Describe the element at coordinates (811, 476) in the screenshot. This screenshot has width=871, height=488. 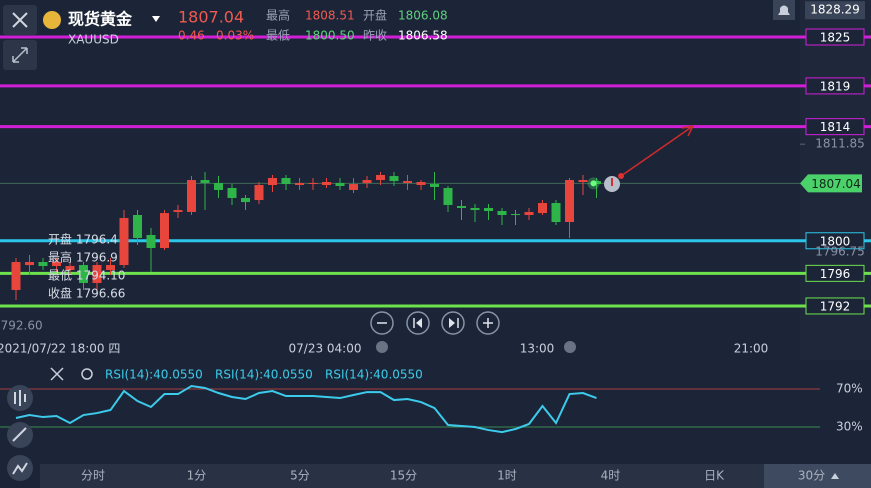
I see `tab: 30分` at that location.